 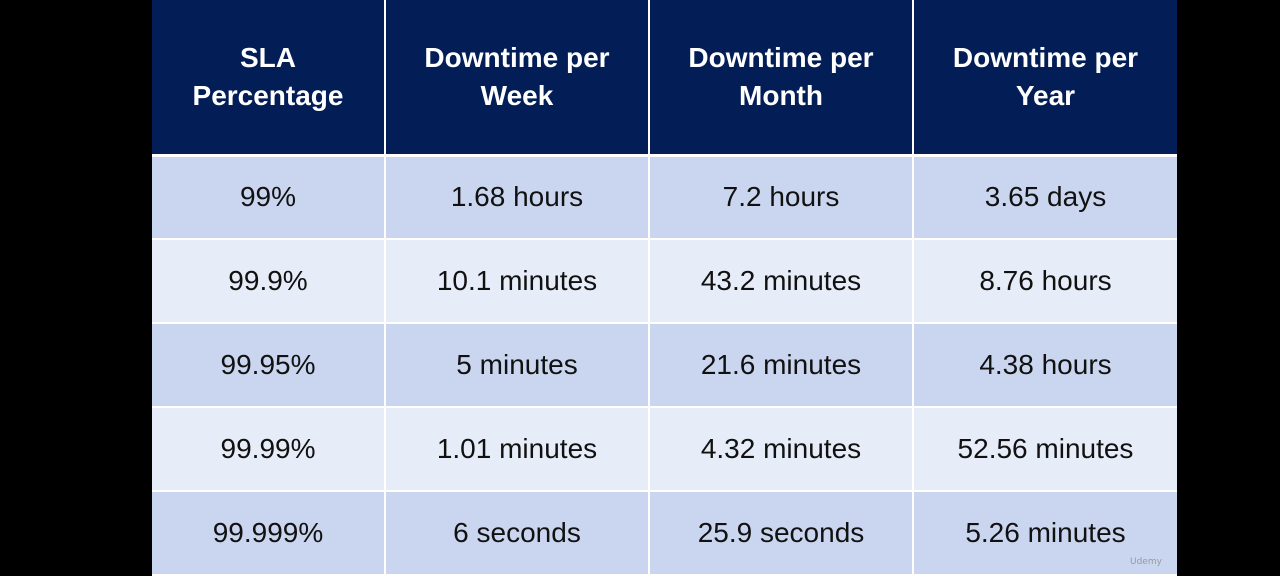 I want to click on cell-month: 21.6 minutes, so click(x=781, y=365).